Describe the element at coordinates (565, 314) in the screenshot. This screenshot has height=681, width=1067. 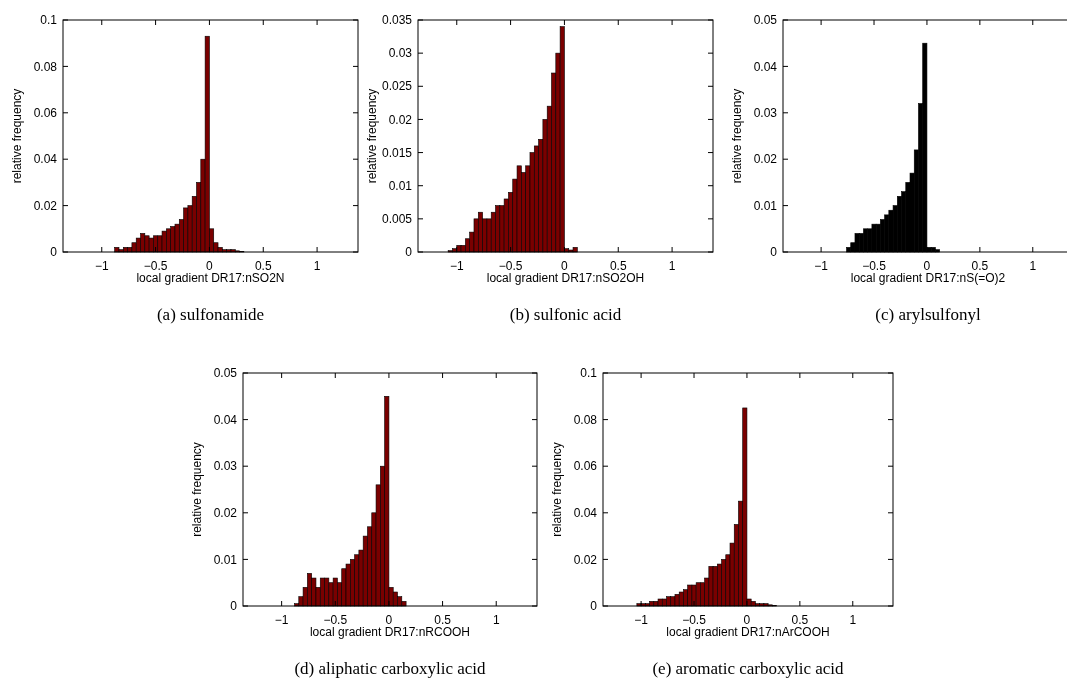
I see `text: (b) sulfonic acid` at that location.